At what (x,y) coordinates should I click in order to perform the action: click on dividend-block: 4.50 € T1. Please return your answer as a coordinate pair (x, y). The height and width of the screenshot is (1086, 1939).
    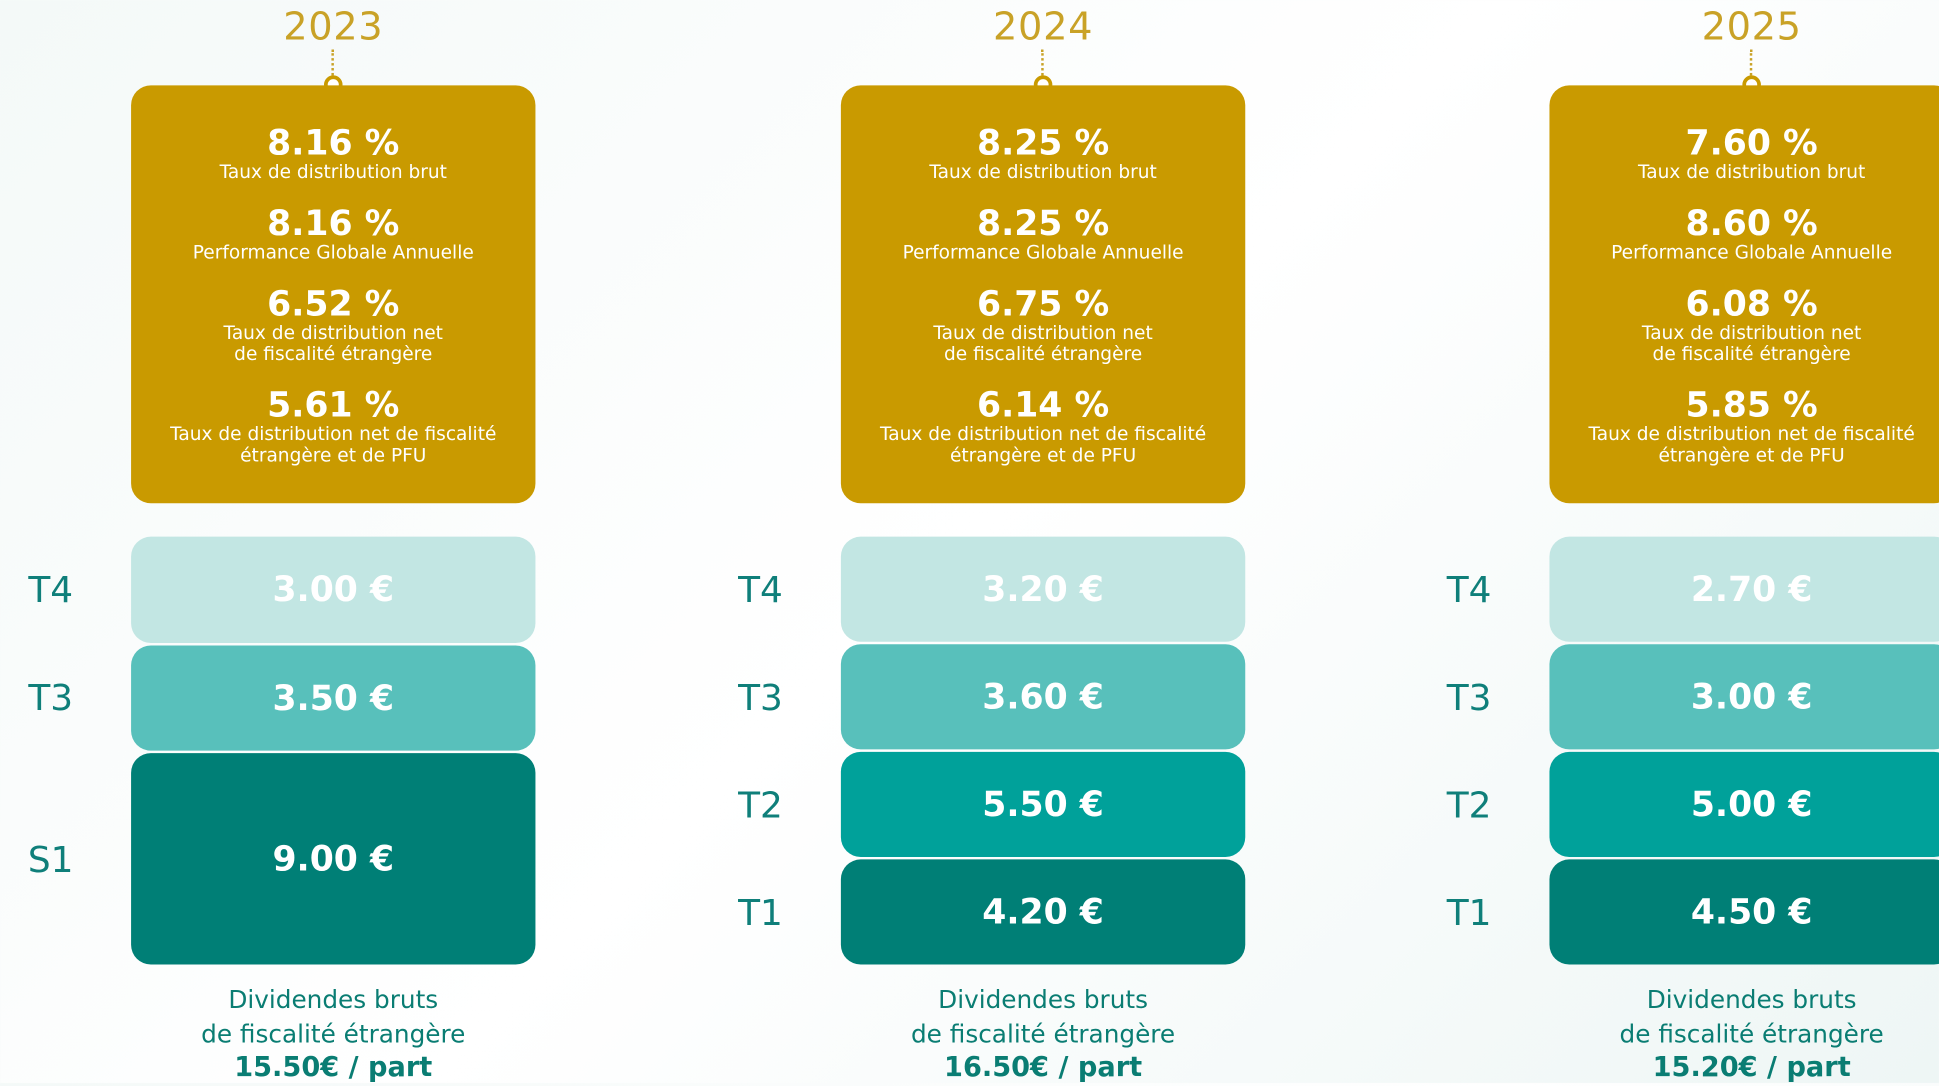
    Looking at the image, I should click on (1693, 912).